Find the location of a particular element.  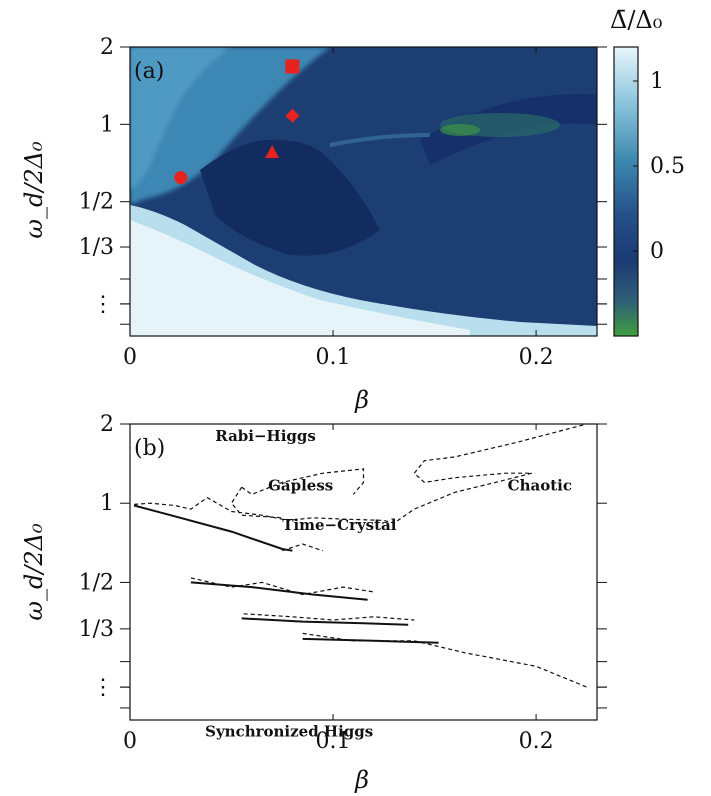

square-marker is located at coordinates (292, 66).